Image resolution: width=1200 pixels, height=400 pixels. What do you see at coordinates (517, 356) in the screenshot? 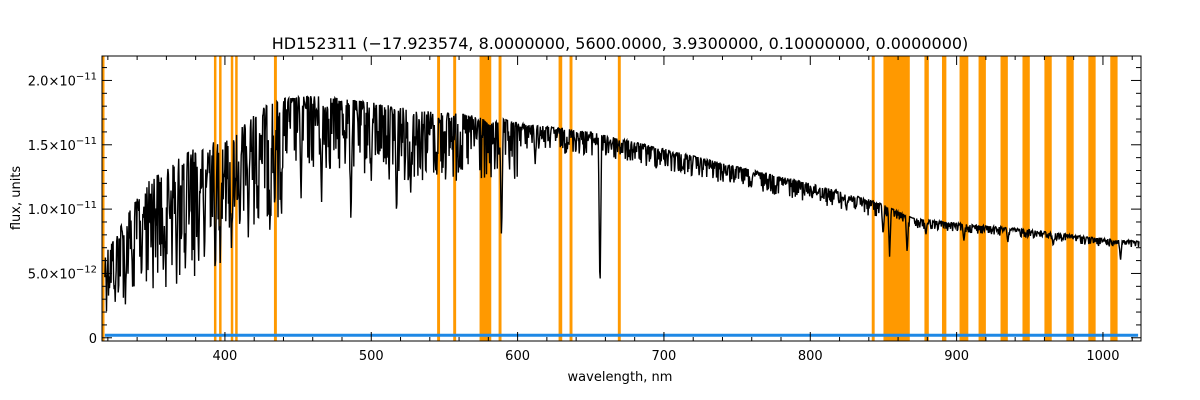
I see `x-tick-label: 600` at bounding box center [517, 356].